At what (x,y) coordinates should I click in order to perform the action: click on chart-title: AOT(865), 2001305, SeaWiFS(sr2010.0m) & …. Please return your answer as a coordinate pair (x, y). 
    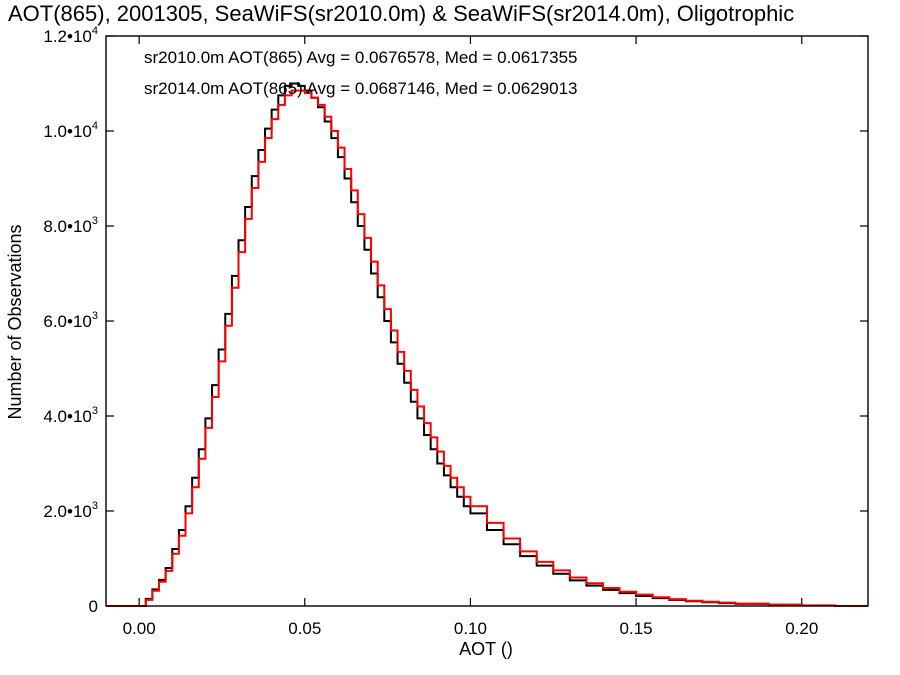
    Looking at the image, I should click on (401, 13).